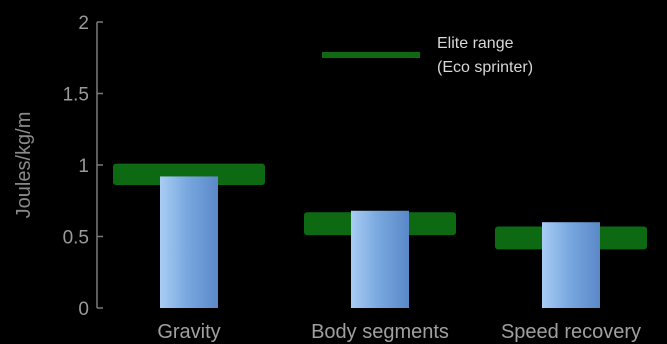 This screenshot has height=344, width=667. I want to click on y-tick-label: 0, so click(83, 309).